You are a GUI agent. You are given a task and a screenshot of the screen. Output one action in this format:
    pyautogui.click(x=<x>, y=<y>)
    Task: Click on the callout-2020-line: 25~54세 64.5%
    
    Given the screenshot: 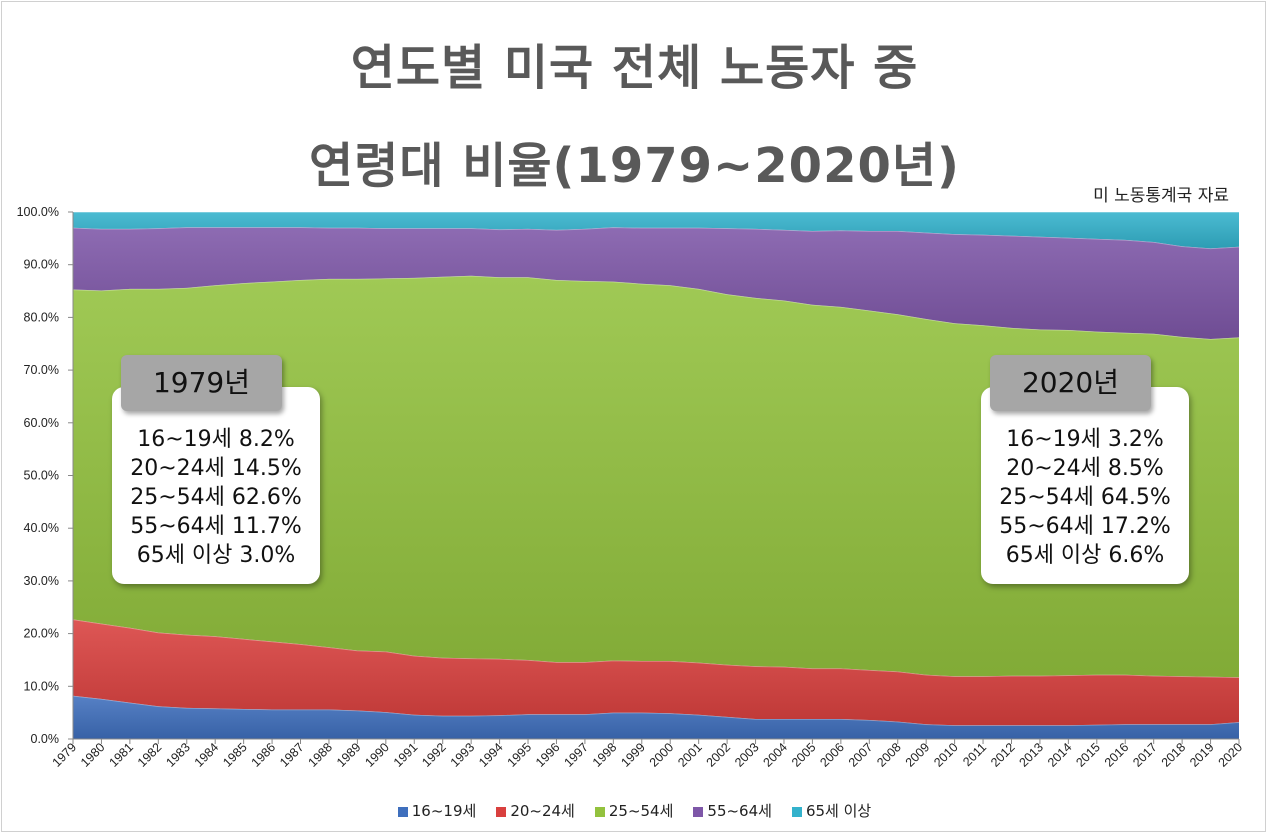 What is the action you would take?
    pyautogui.click(x=1085, y=497)
    